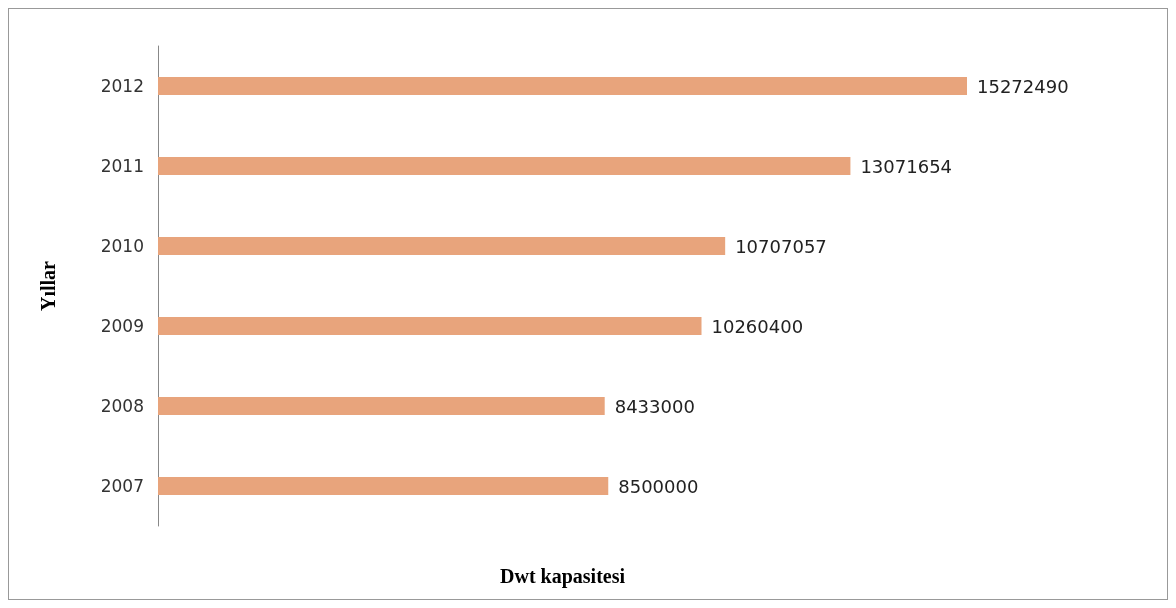 Image resolution: width=1176 pixels, height=608 pixels. I want to click on data-label: 15272490, so click(1023, 86).